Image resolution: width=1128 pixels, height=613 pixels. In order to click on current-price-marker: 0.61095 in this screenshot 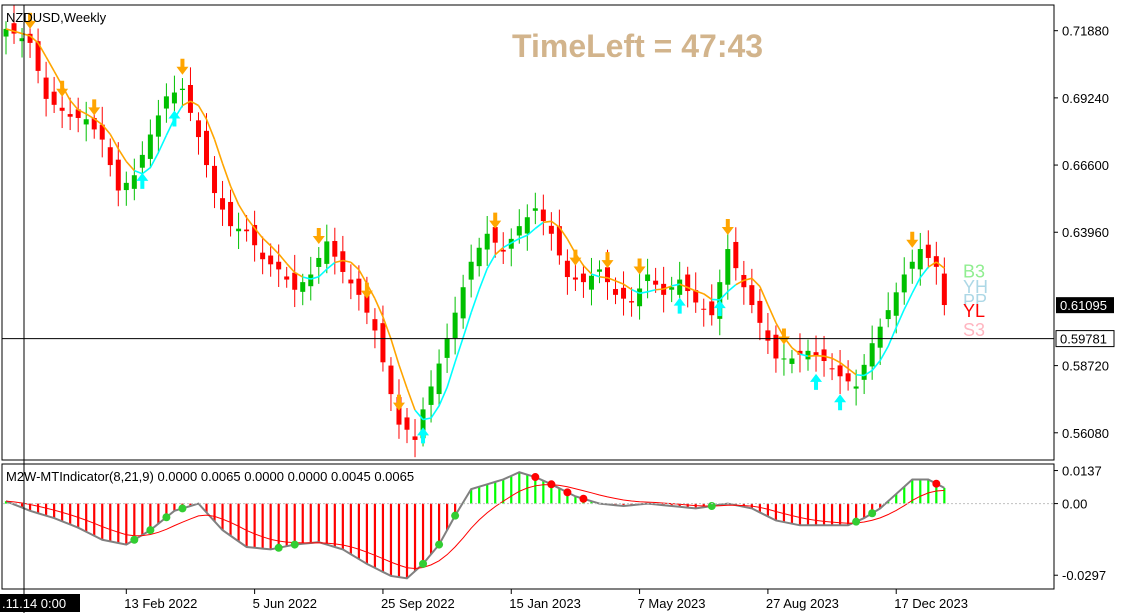, I will do `click(1085, 305)`.